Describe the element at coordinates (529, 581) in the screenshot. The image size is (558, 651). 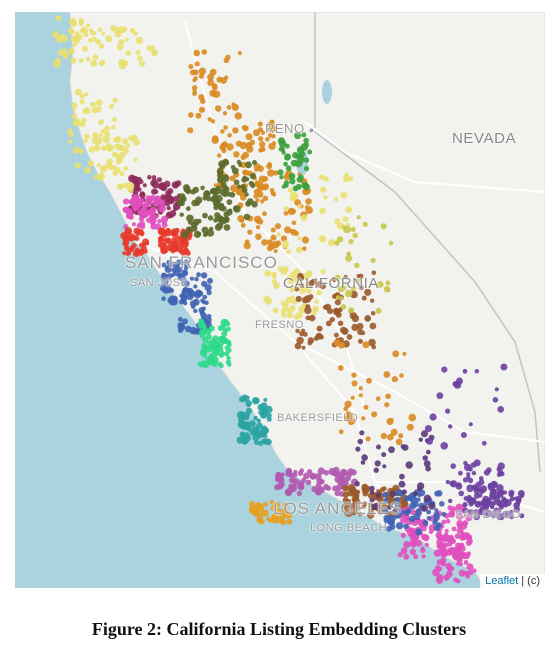
I see `attribution-rest: | (c)` at that location.